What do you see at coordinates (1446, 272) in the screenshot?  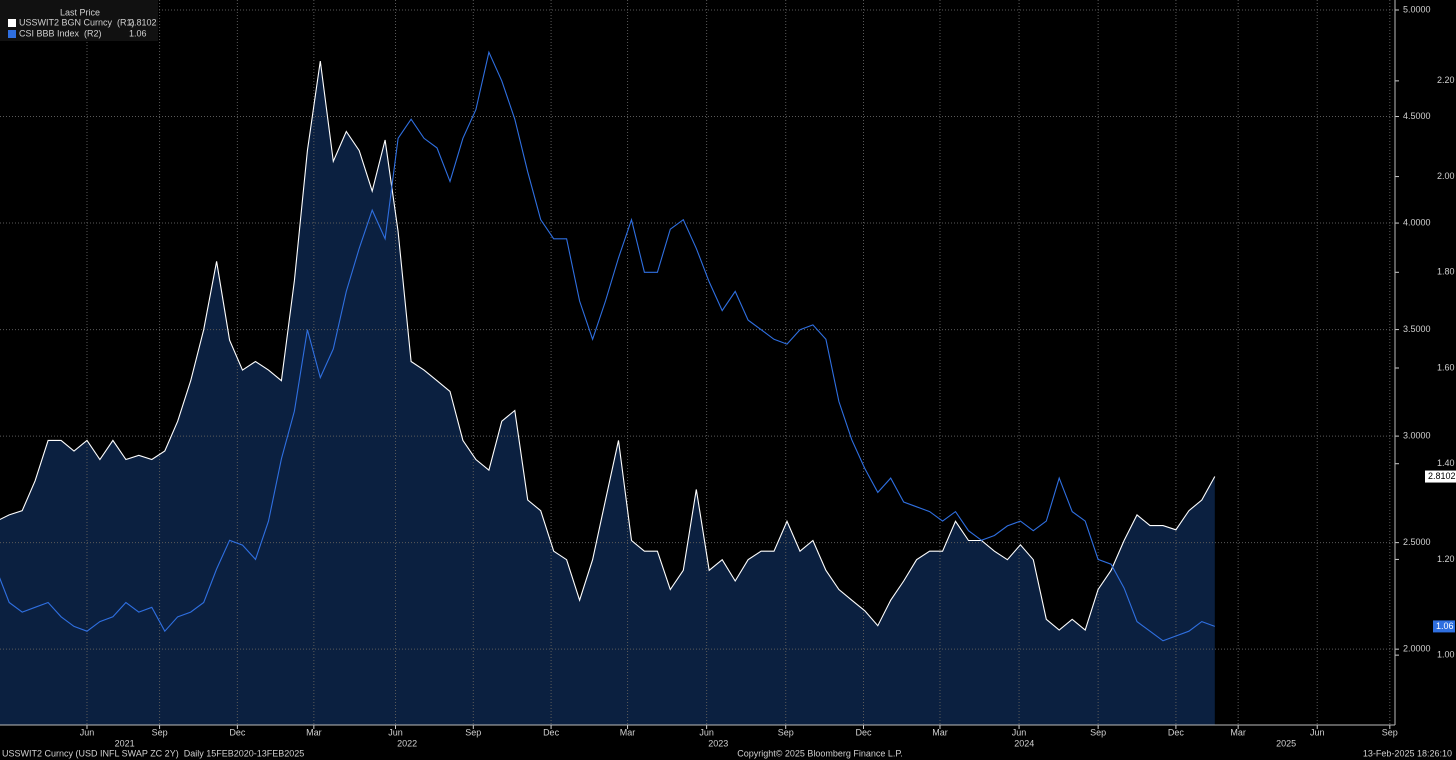 I see `y2-tick-label: 1.80` at bounding box center [1446, 272].